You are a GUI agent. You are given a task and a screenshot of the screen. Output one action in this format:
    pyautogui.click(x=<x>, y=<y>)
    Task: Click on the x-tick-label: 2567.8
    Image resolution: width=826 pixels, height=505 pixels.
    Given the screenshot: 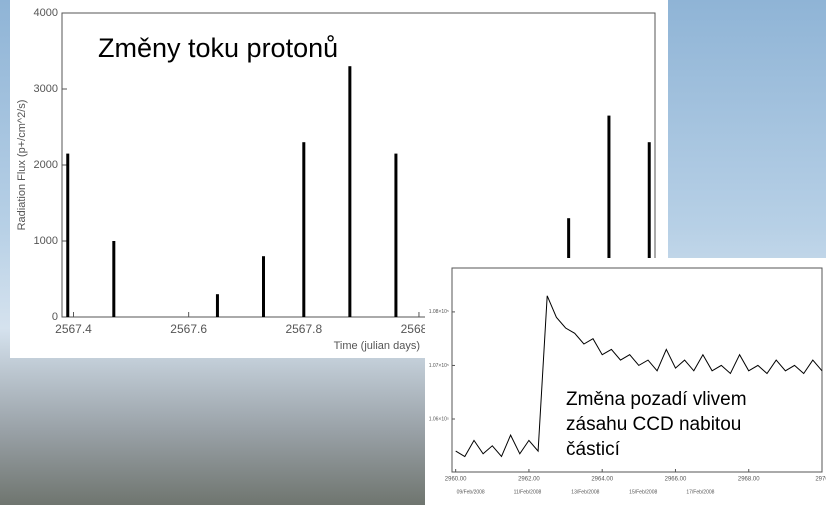 What is the action you would take?
    pyautogui.click(x=303, y=329)
    